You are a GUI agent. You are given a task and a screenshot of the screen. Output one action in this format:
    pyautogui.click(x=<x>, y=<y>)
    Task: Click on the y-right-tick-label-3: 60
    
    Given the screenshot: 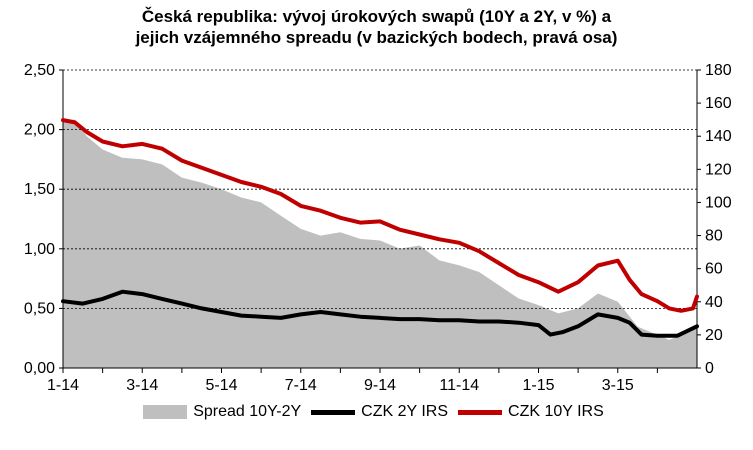 What is the action you would take?
    pyautogui.click(x=714, y=269)
    